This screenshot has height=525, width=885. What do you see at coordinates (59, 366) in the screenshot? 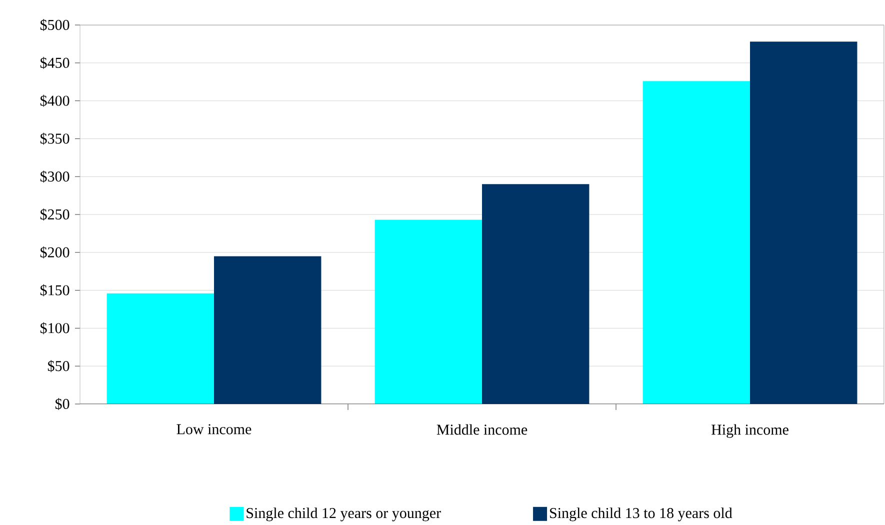
I see `y-tick-label: $50` at bounding box center [59, 366].